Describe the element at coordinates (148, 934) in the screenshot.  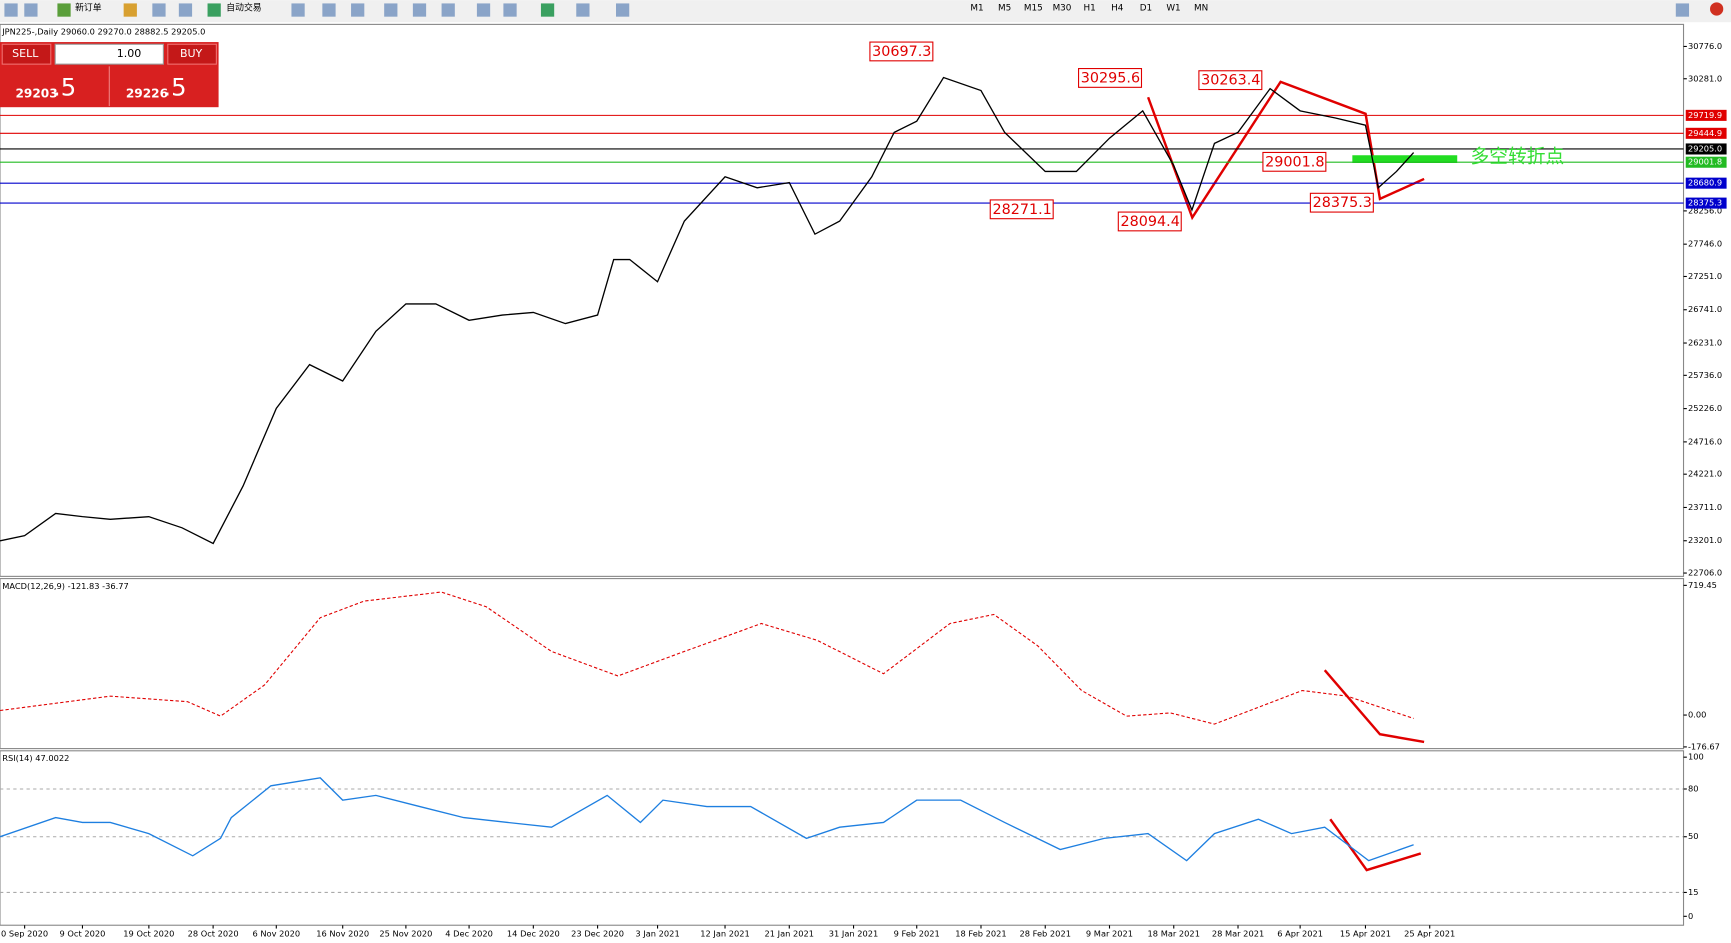
I see `x-tick-label: 19 Oct 2020` at that location.